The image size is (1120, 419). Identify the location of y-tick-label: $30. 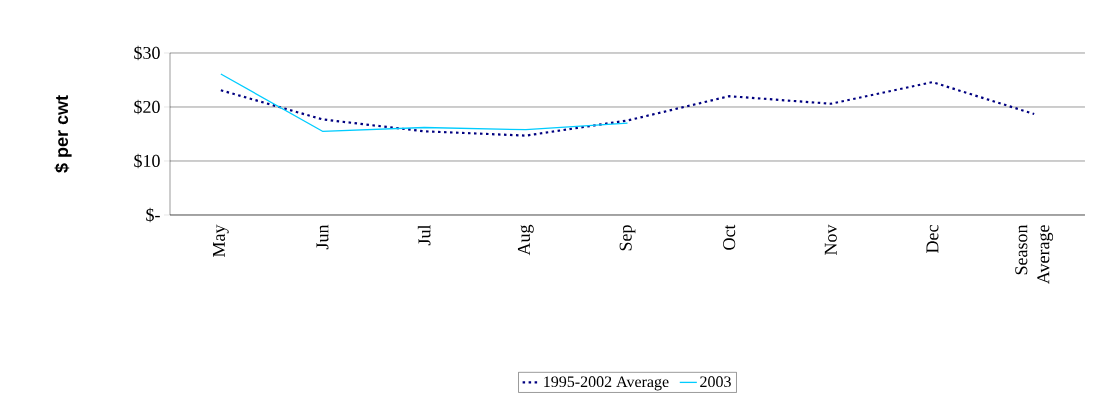
(147, 53).